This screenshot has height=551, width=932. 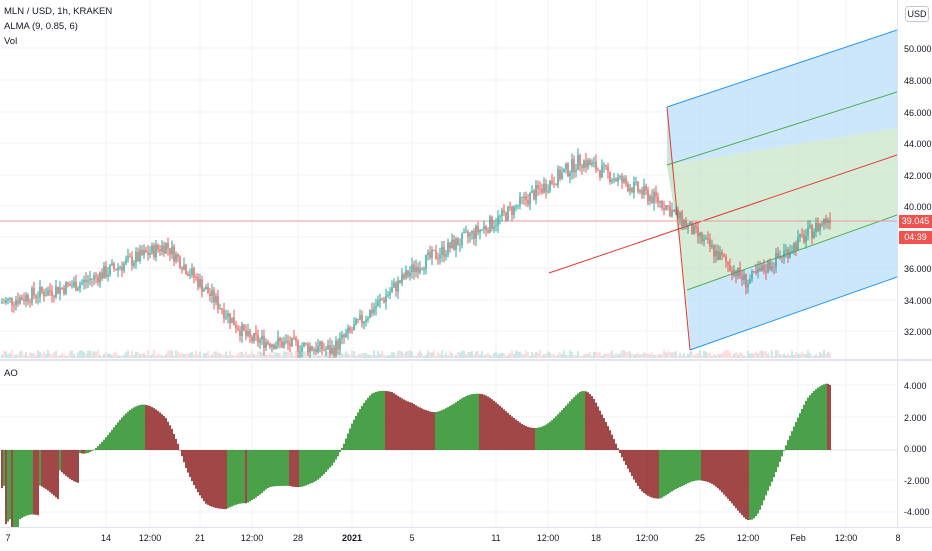 I want to click on price-axis-label: 46.000, so click(x=918, y=113).